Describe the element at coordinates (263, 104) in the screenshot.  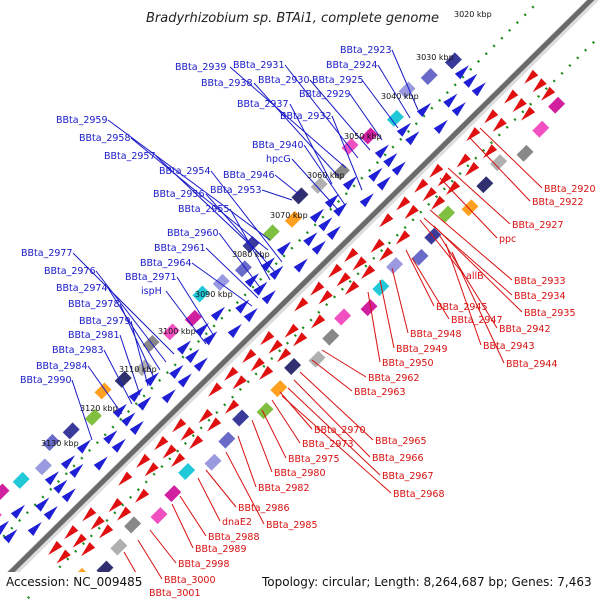
I see `gene-label-bbta-2937: BBta_2937` at that location.